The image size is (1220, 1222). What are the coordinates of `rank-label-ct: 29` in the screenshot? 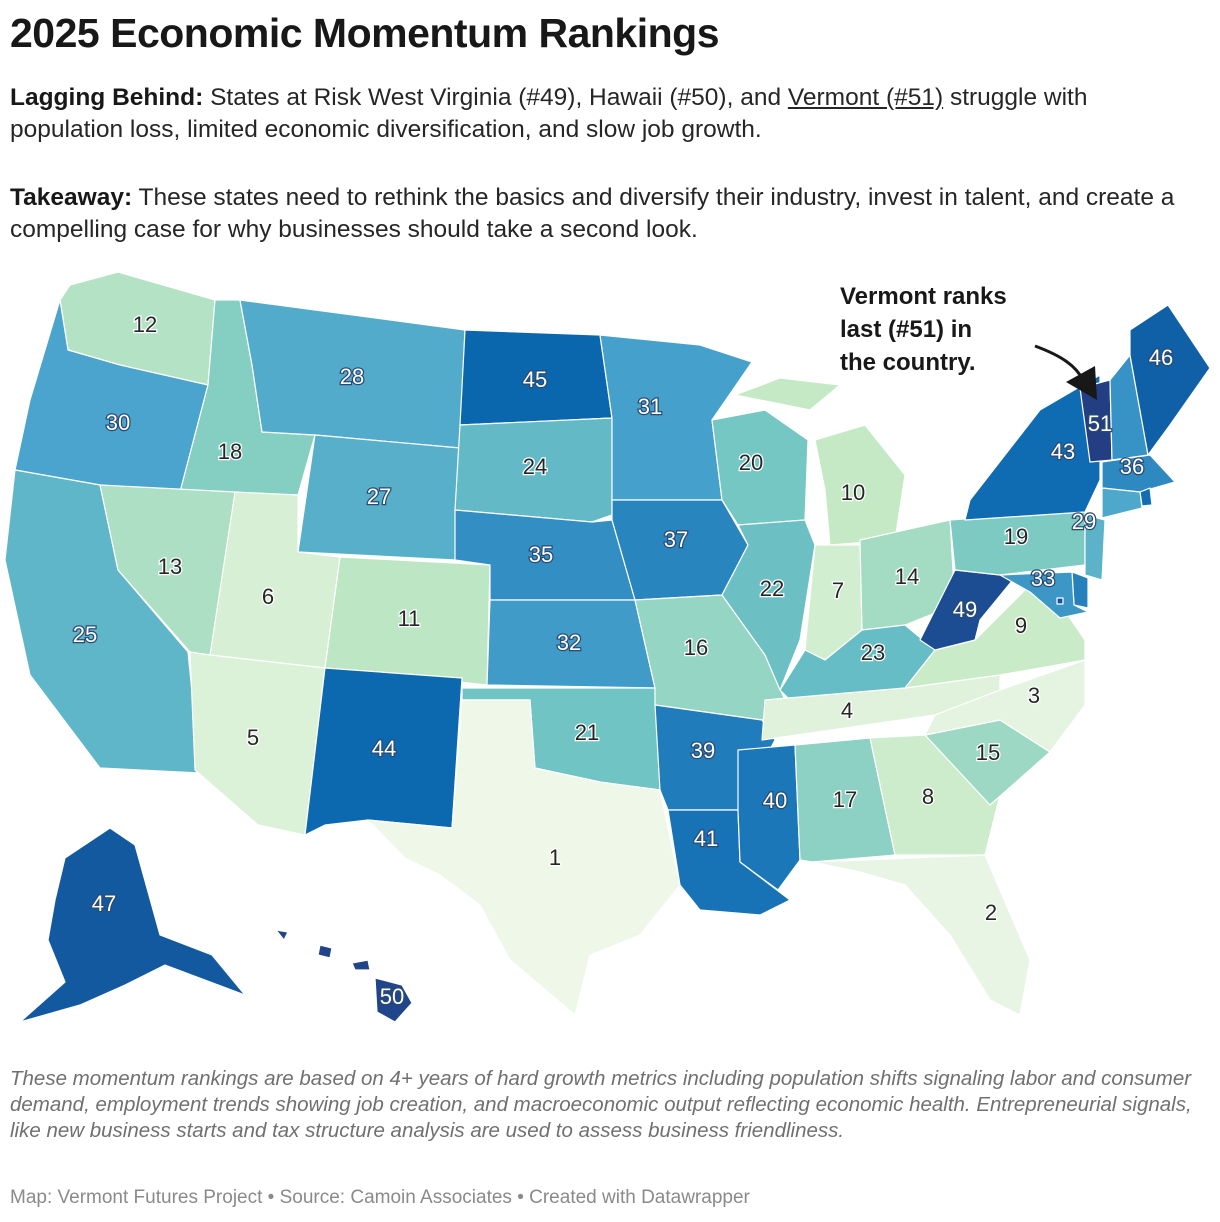 It's located at (1084, 521).